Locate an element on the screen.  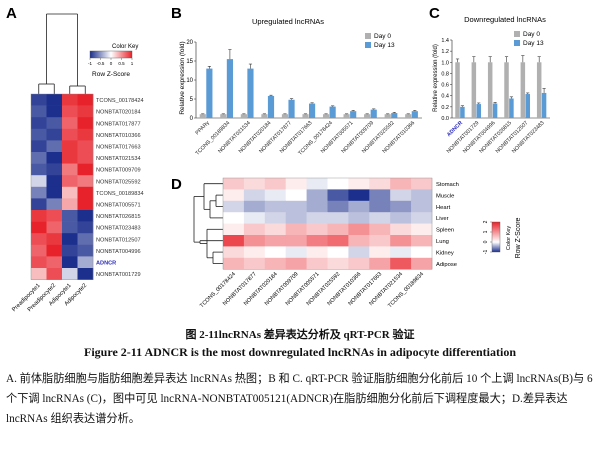
color-key-tick-label: -0.5 is located at coordinates (101, 63).